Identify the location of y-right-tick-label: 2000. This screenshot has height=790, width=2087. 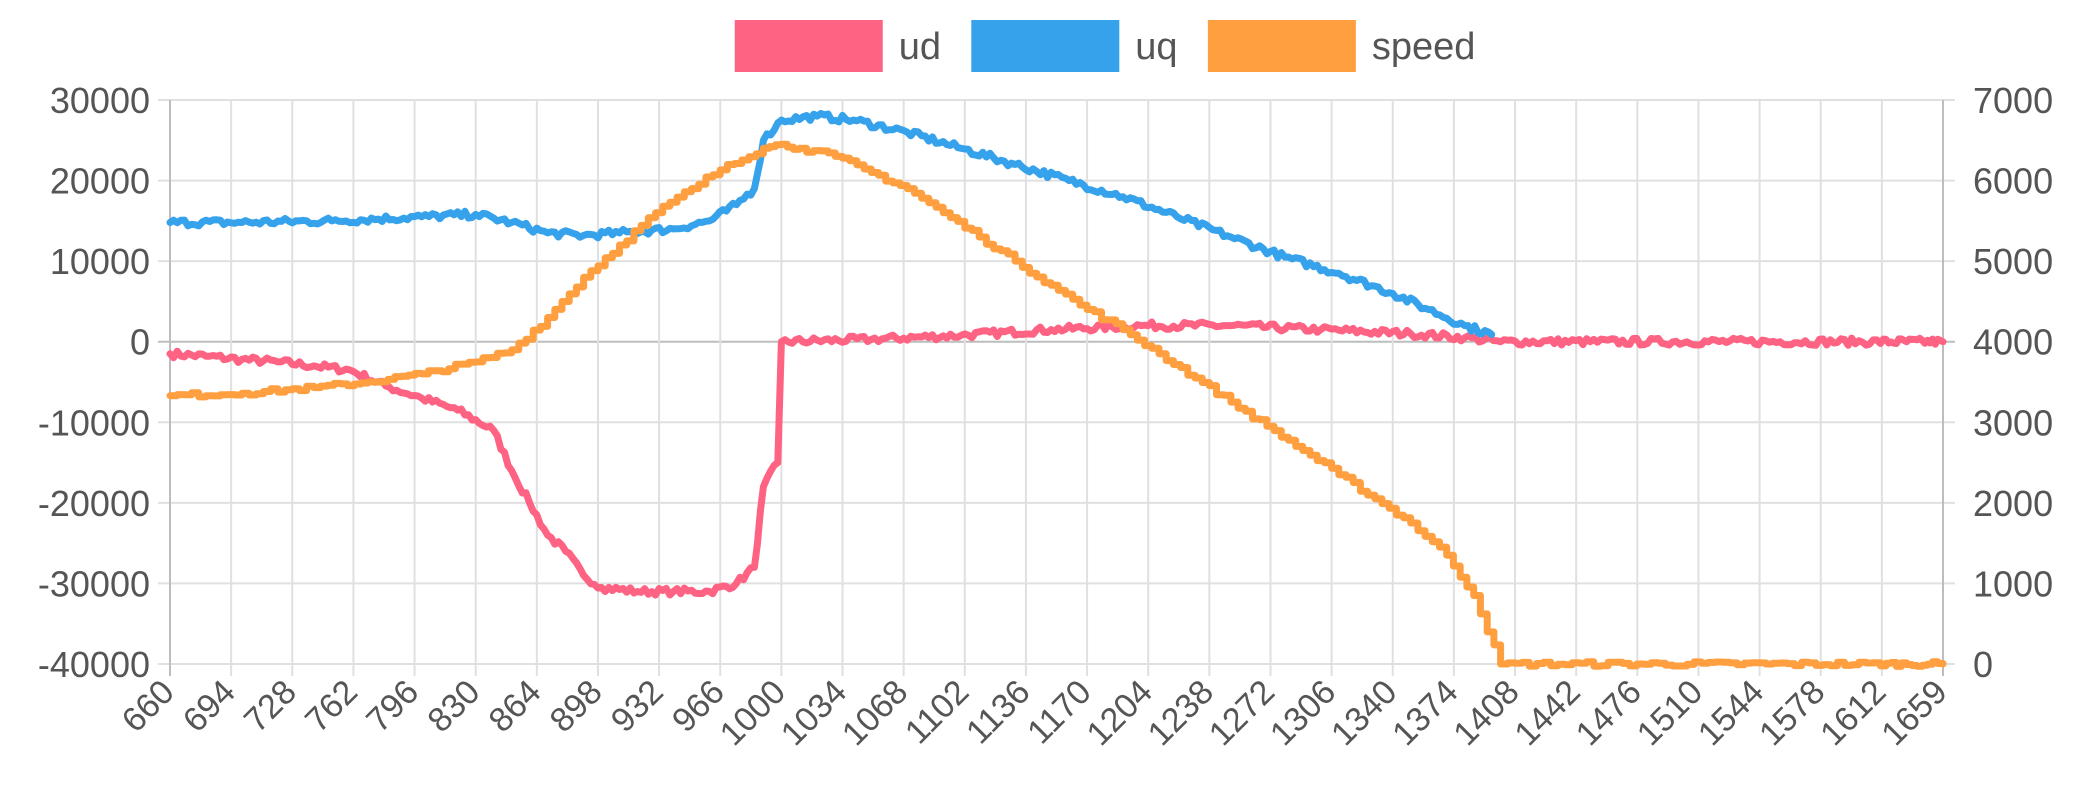
(2013, 503).